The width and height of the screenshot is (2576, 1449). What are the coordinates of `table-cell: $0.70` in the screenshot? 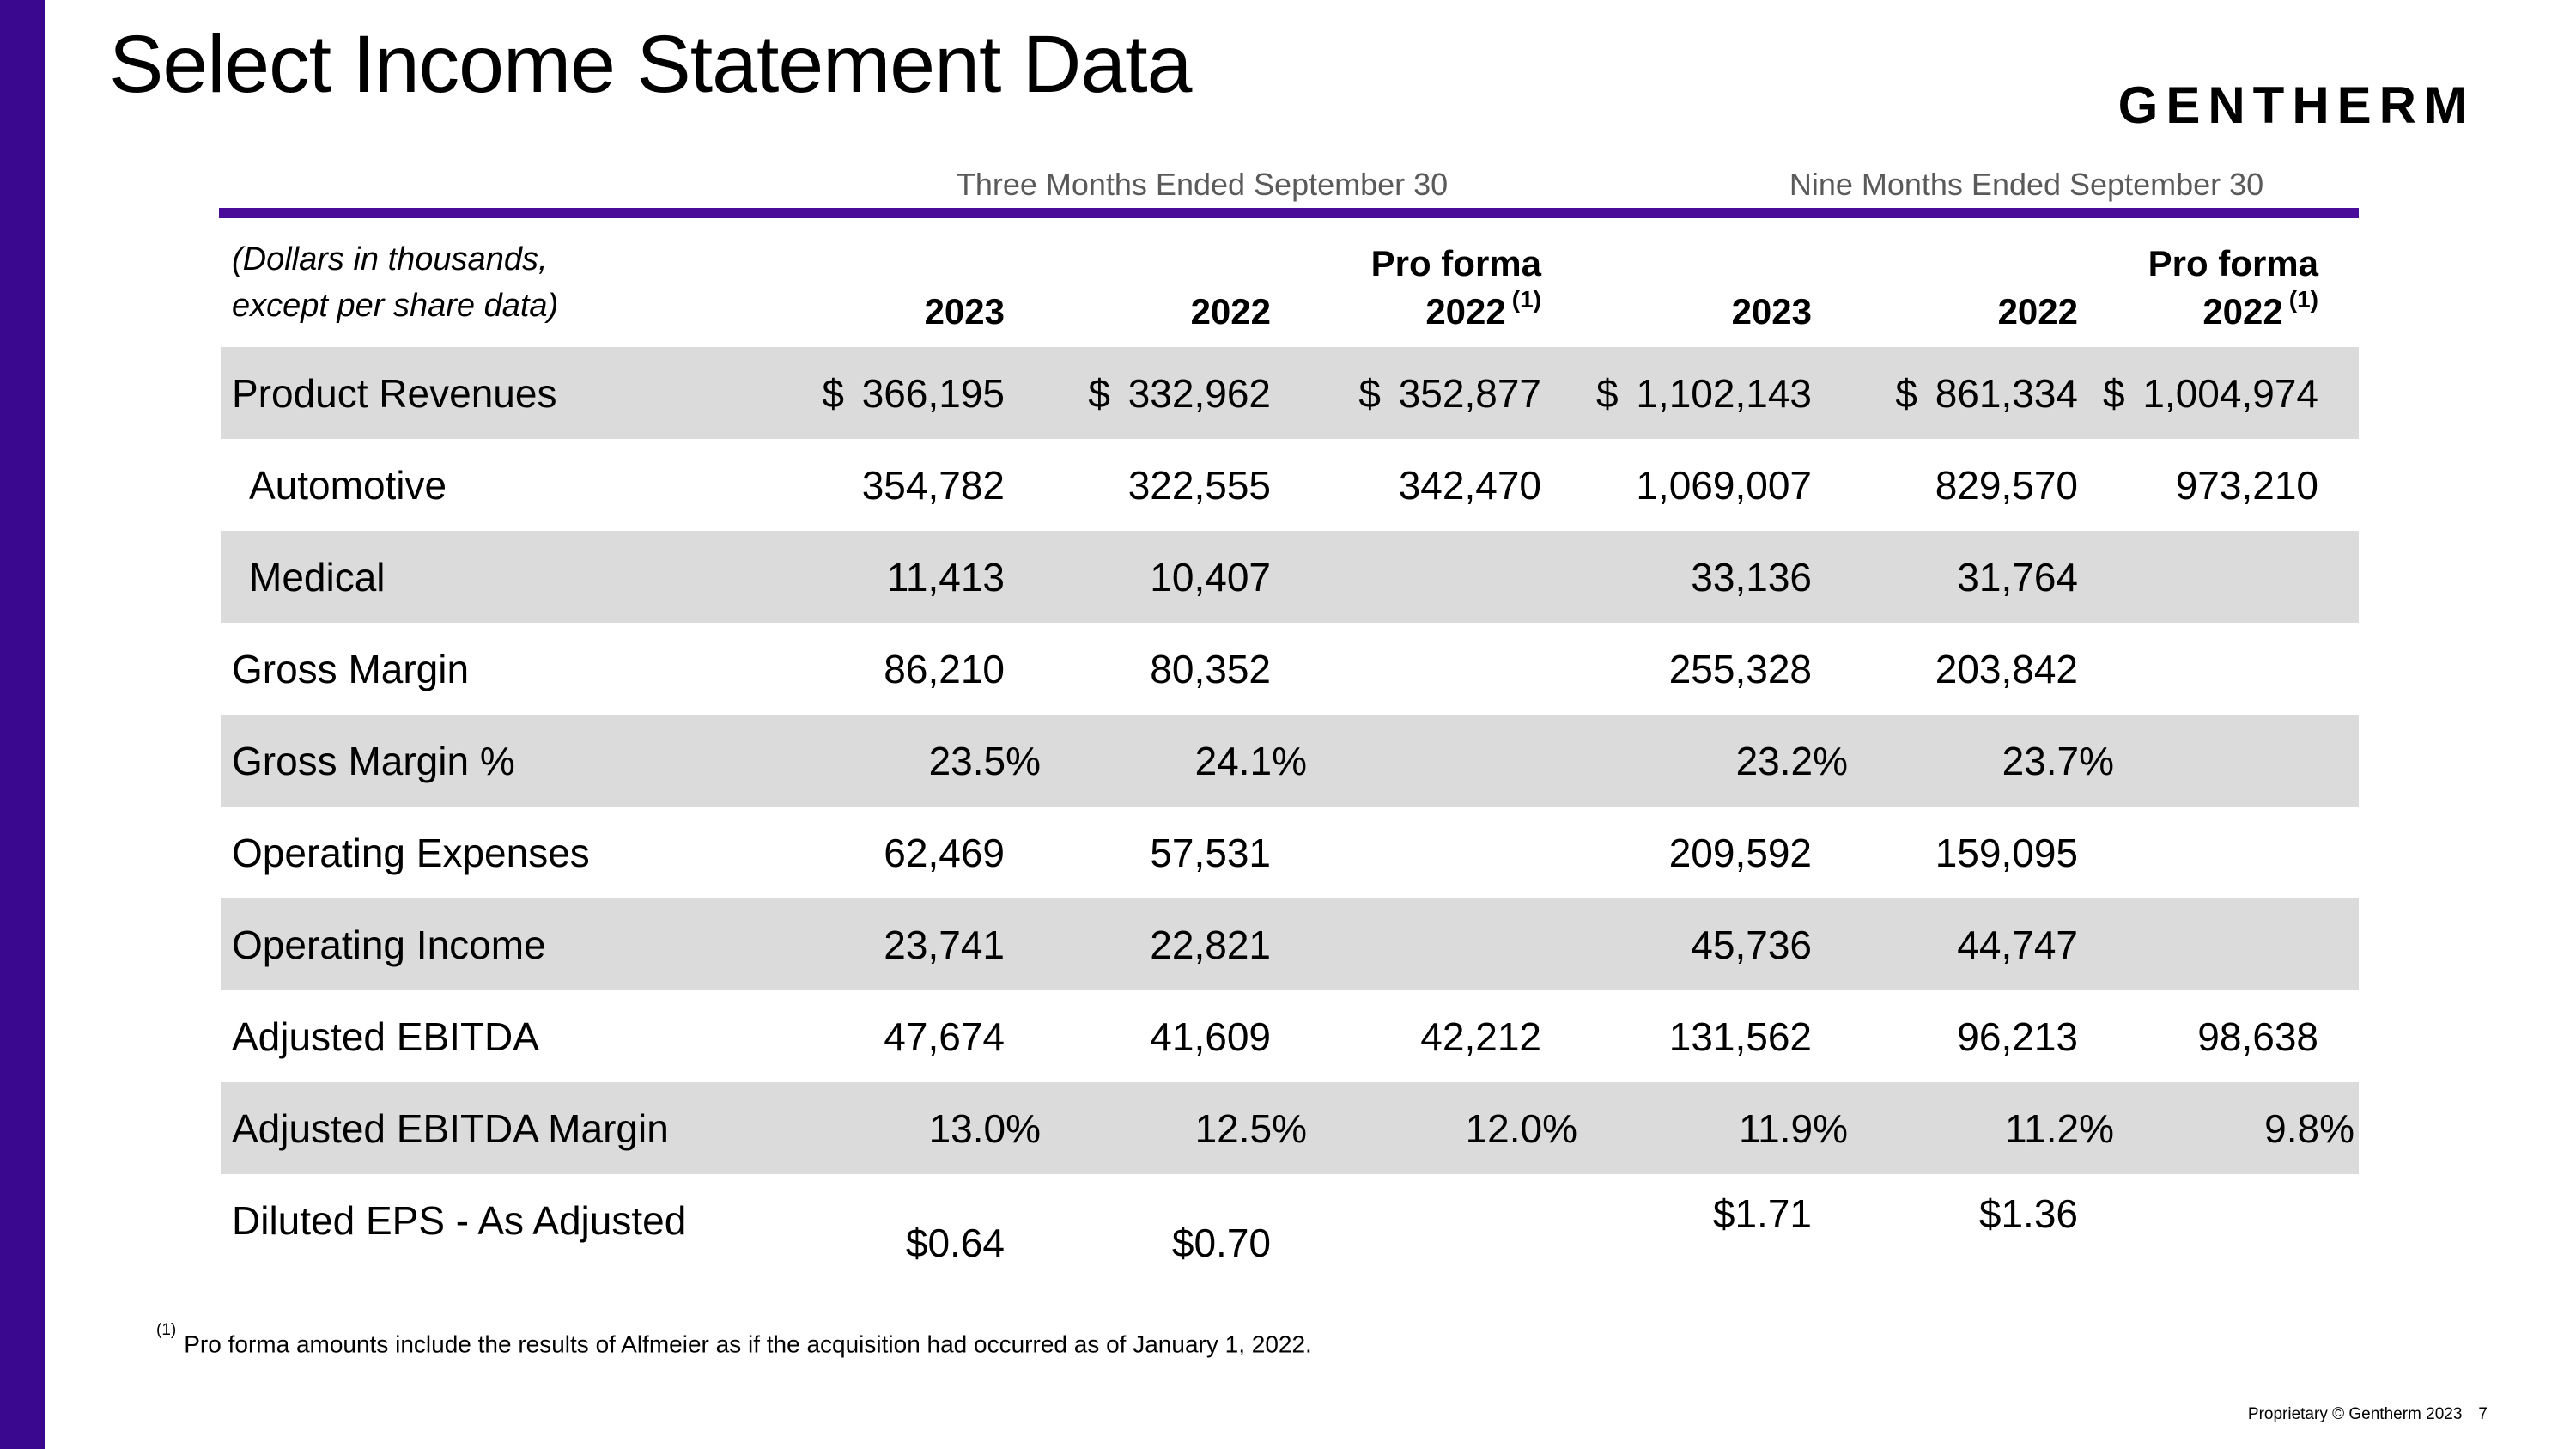 It's located at (1221, 1242).